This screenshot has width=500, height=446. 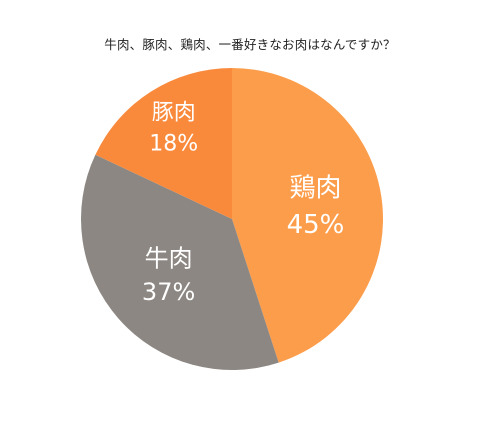 What do you see at coordinates (168, 292) in the screenshot?
I see `slice-value-label-1: 37%` at bounding box center [168, 292].